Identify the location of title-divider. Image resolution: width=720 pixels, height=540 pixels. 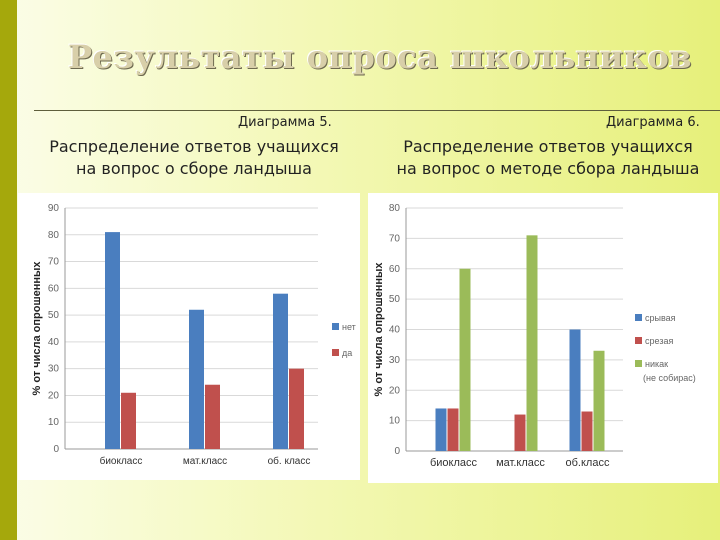
(377, 110).